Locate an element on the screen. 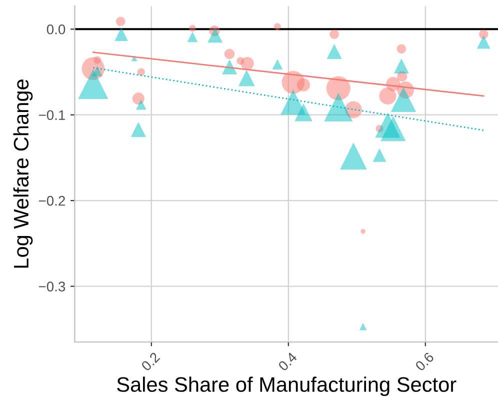 The image size is (498, 400). x-tick-label: 0.6 is located at coordinates (424, 362).